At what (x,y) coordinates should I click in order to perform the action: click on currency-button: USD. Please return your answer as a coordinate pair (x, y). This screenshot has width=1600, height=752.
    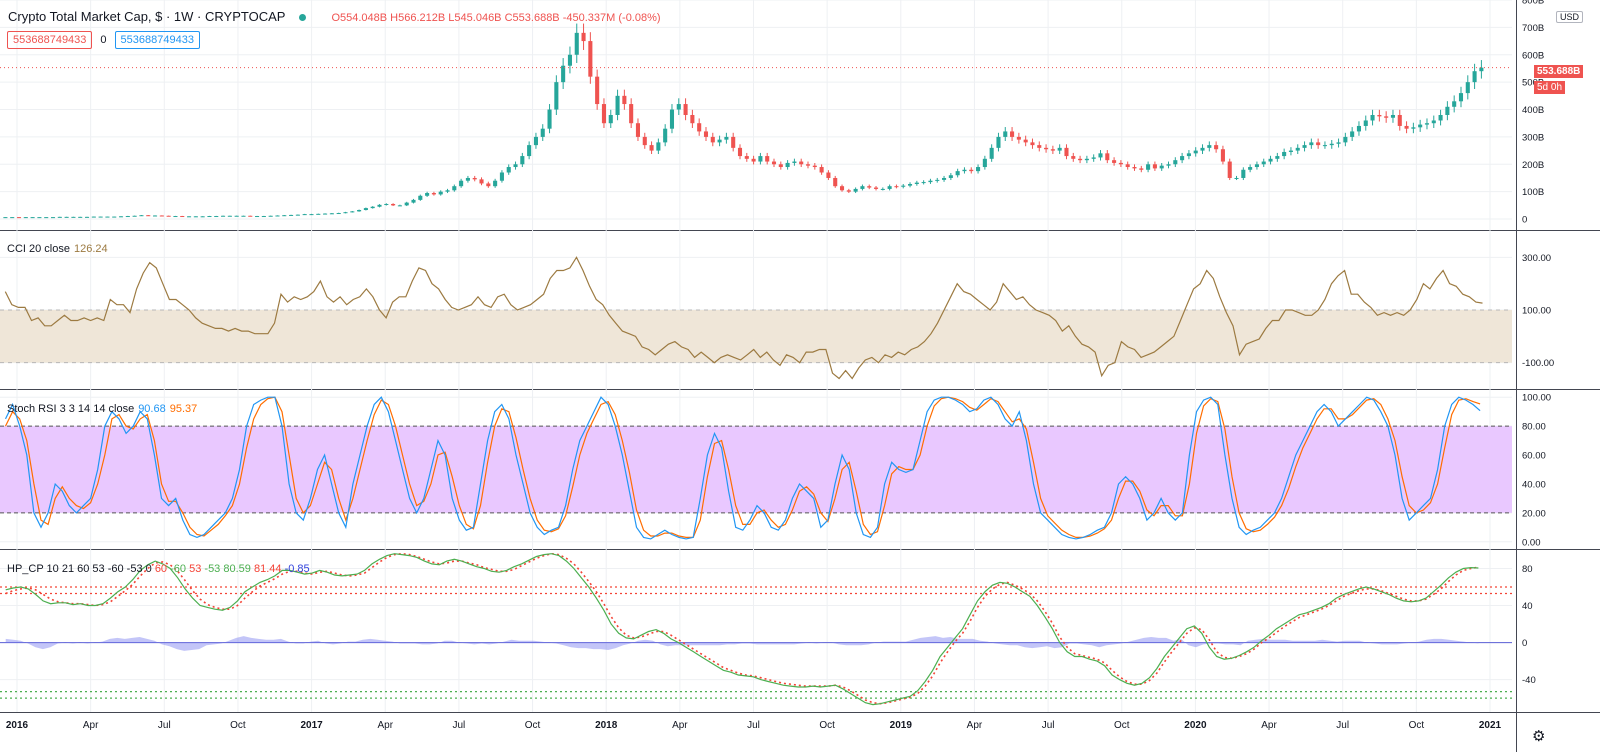
    Looking at the image, I should click on (1570, 17).